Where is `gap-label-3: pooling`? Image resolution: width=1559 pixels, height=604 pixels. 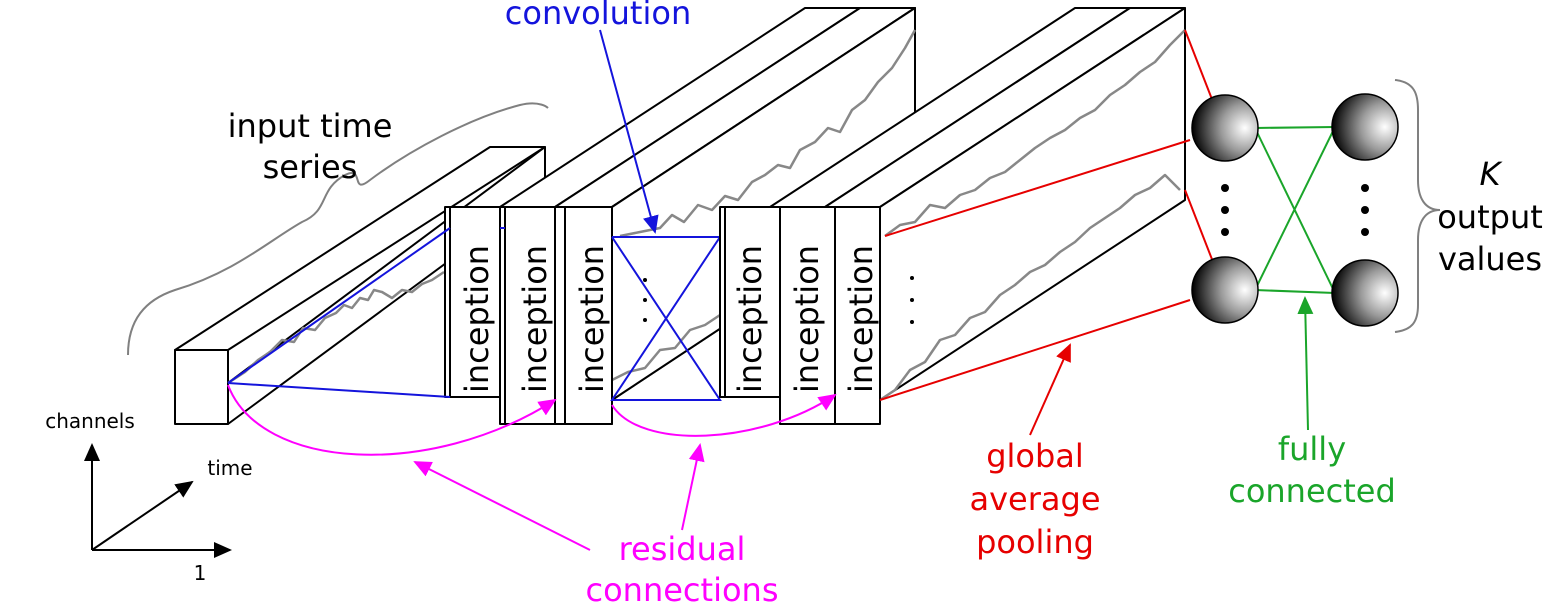
gap-label-3: pooling is located at coordinates (1035, 542).